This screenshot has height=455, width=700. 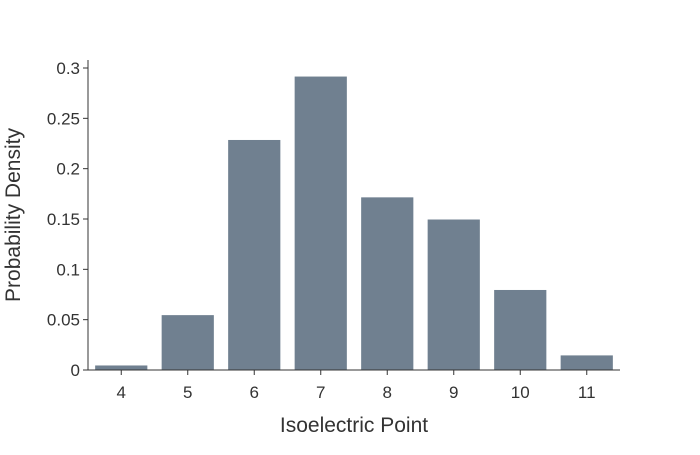 What do you see at coordinates (63, 219) in the screenshot?
I see `y-tick-label: 0.15` at bounding box center [63, 219].